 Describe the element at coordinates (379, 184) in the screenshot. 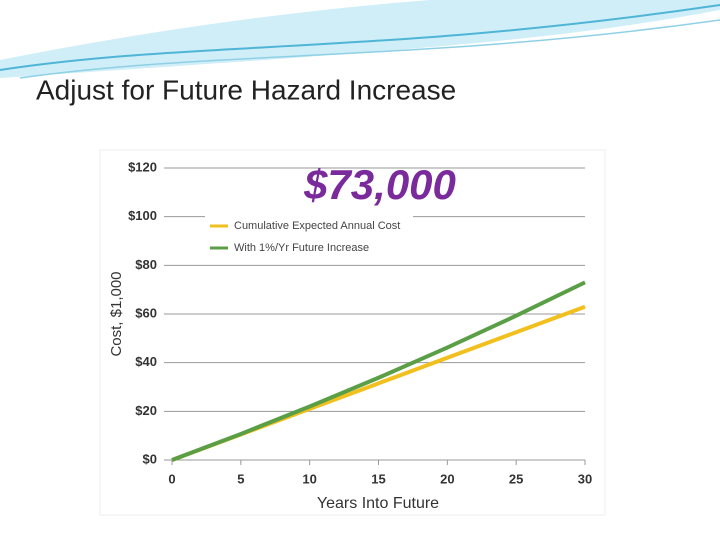

I see `annotation: $73,000` at that location.